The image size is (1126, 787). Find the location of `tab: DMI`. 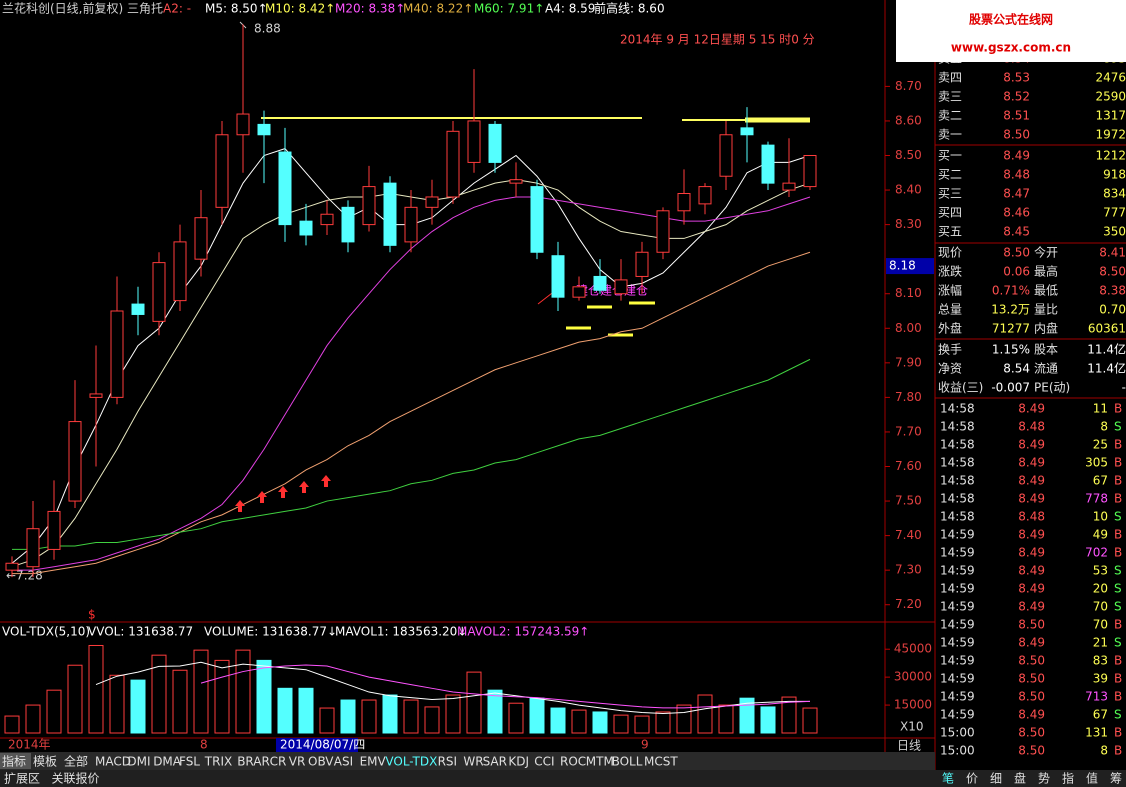

tab: DMI is located at coordinates (138, 762).